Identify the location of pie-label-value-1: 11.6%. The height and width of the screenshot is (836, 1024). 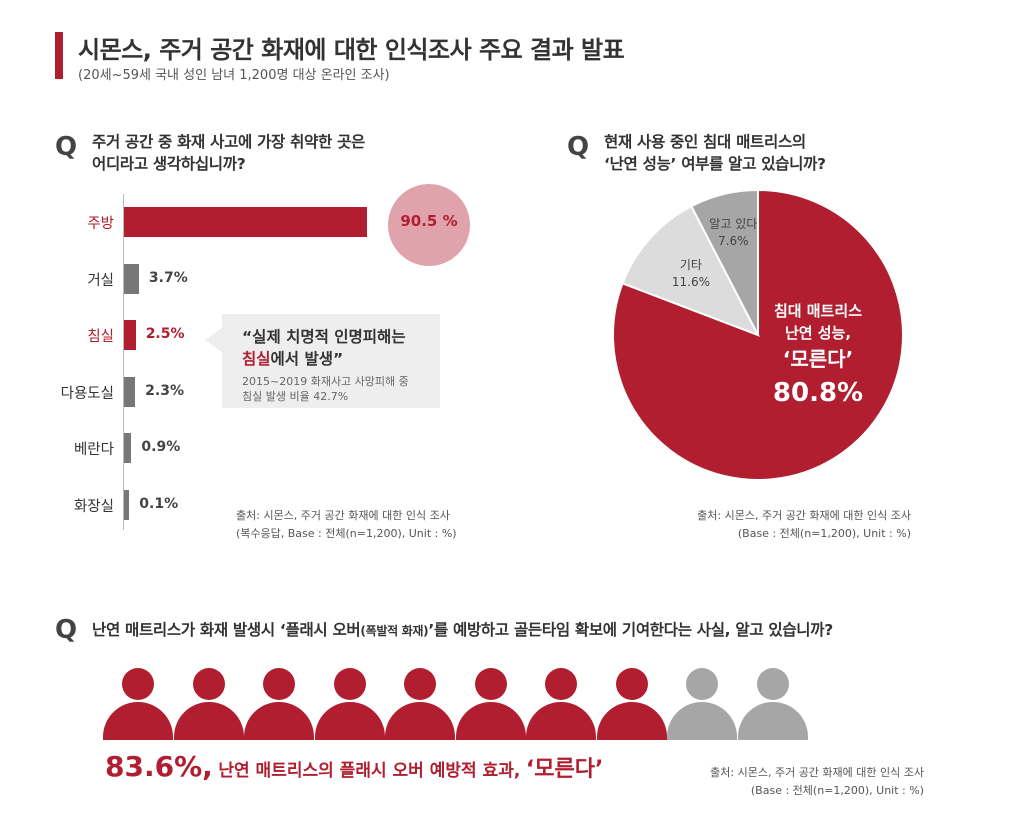
(690, 282).